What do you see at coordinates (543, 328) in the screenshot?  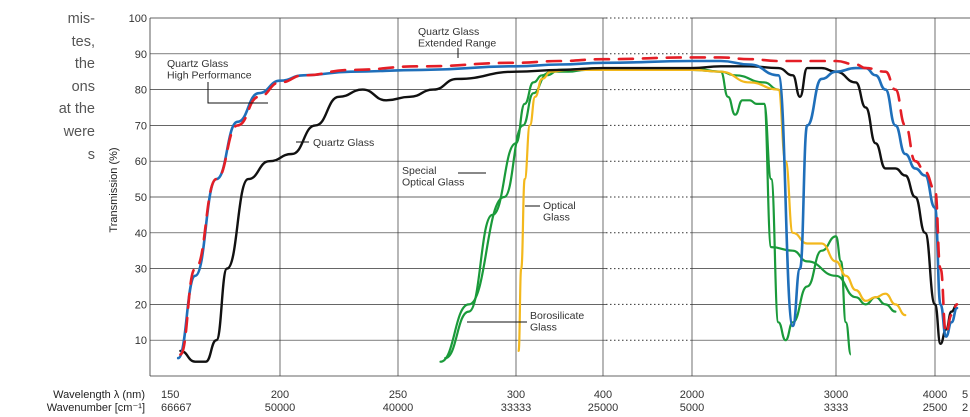 I see `label-borosilicate-glass-line: Glass` at bounding box center [543, 328].